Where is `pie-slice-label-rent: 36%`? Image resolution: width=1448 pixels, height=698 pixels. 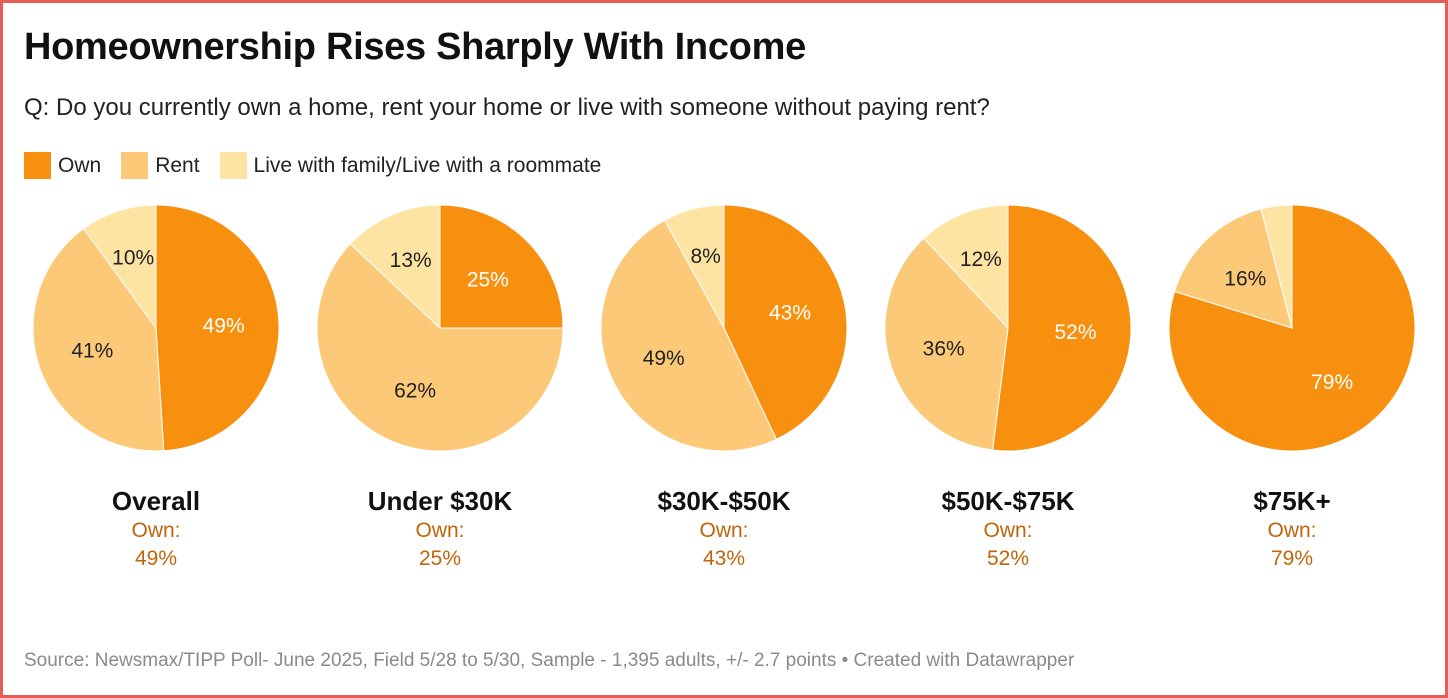
pie-slice-label-rent: 36% is located at coordinates (944, 348).